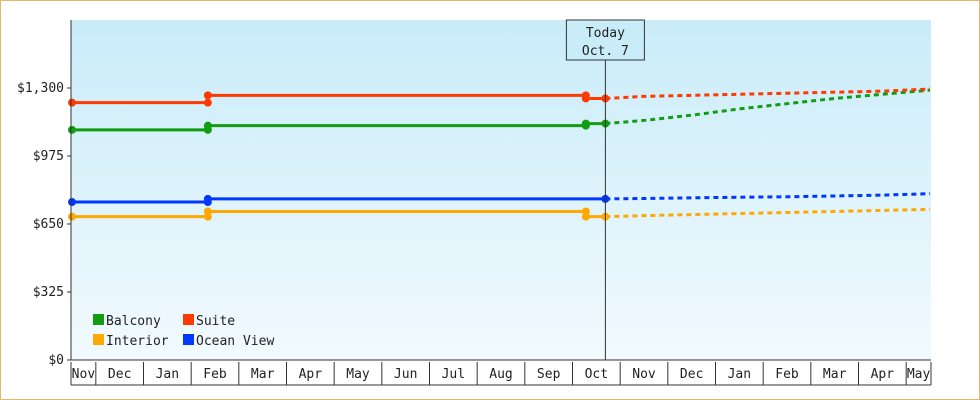 This screenshot has height=400, width=980. I want to click on x-tick-label: Sep, so click(549, 374).